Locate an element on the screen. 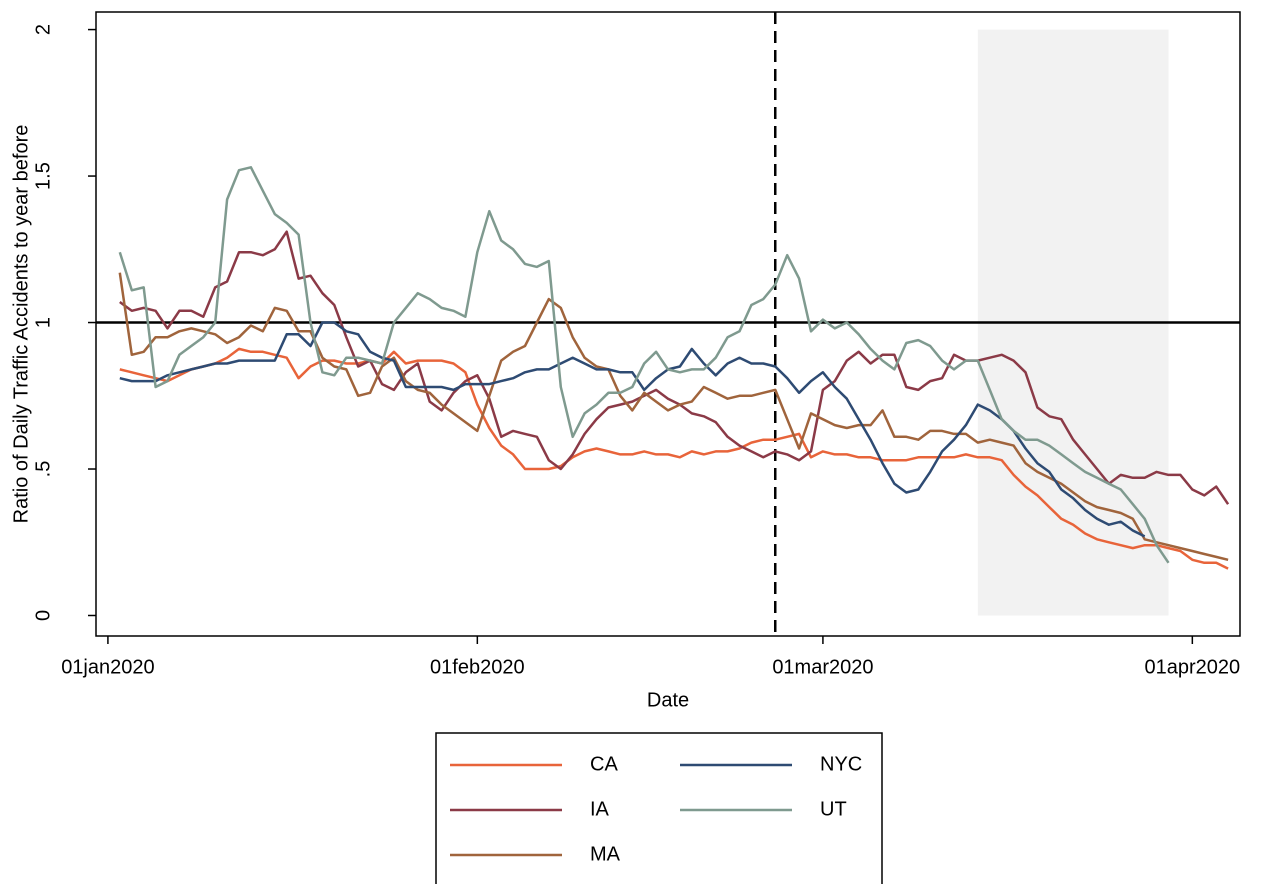 Image resolution: width=1265 pixels, height=884 pixels. x-tick-label: 01feb2020 is located at coordinates (477, 667).